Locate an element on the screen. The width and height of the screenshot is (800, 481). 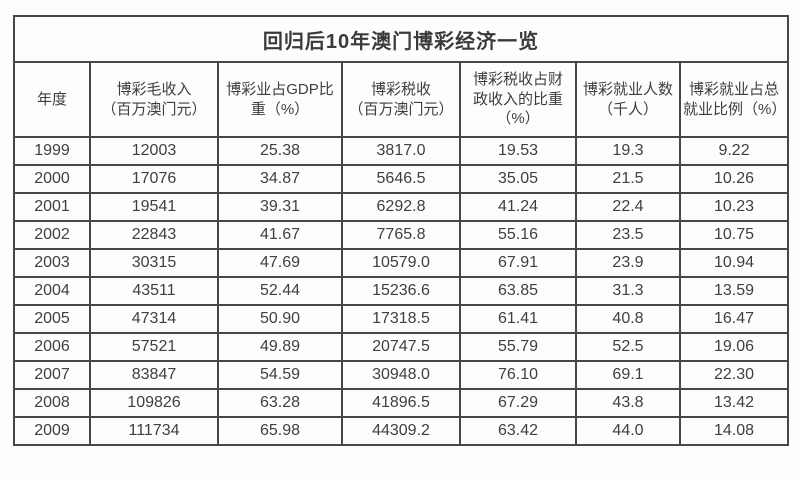
value-cell: 15236.6 is located at coordinates (401, 291).